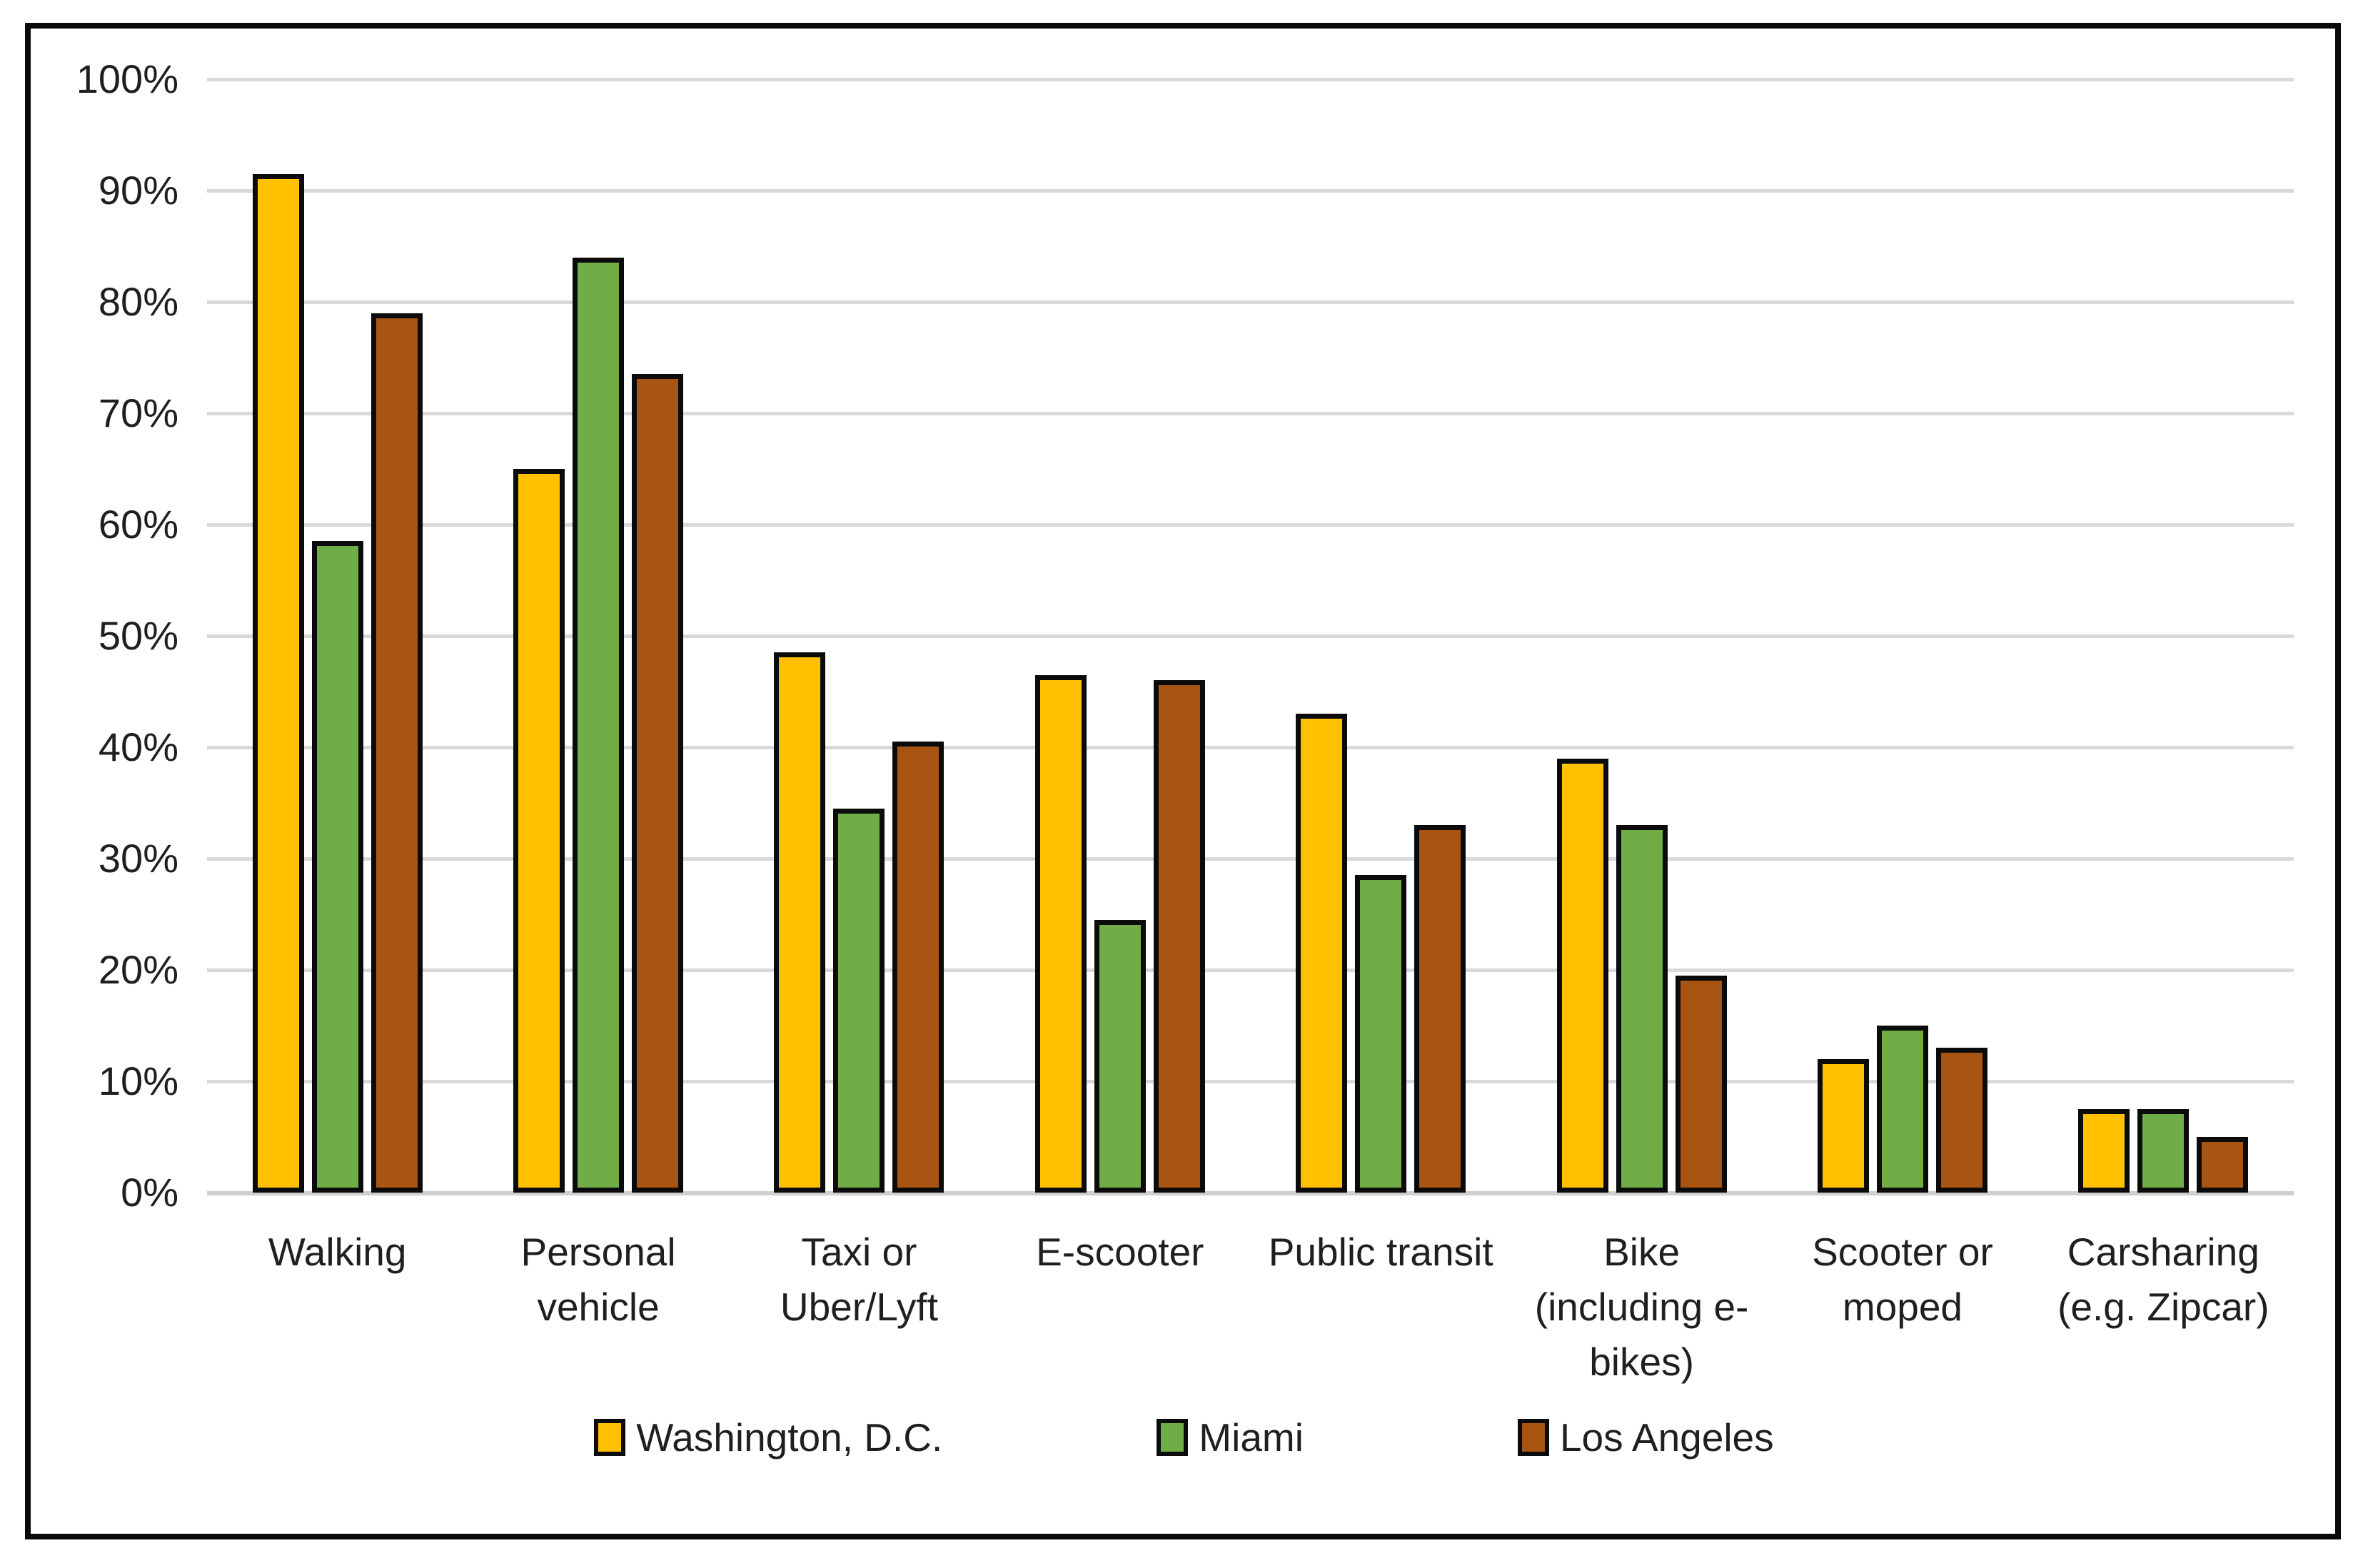  I want to click on x-label-taxi-or-uber-lyft: Taxi or Uber/Lyft, so click(859, 1279).